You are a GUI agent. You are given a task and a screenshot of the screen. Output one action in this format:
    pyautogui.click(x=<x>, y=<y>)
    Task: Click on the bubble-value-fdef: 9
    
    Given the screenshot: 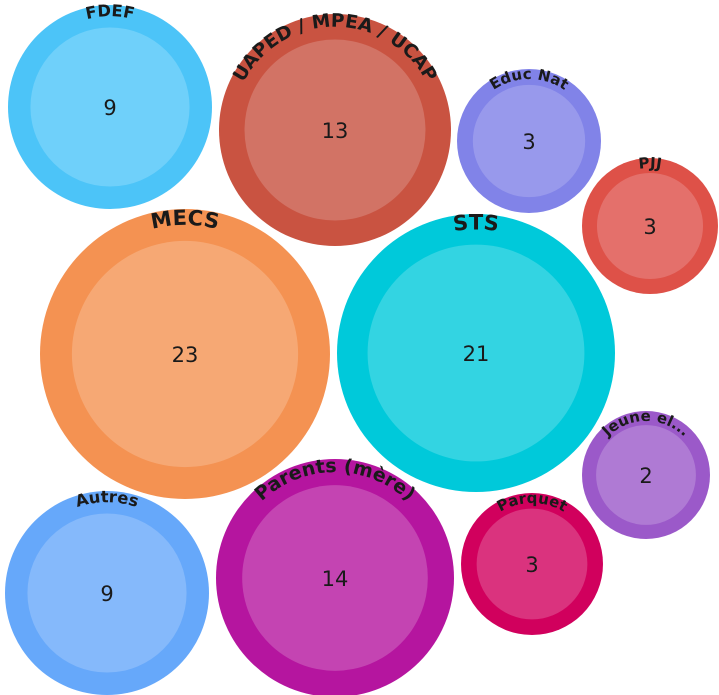 What is the action you would take?
    pyautogui.click(x=109, y=108)
    